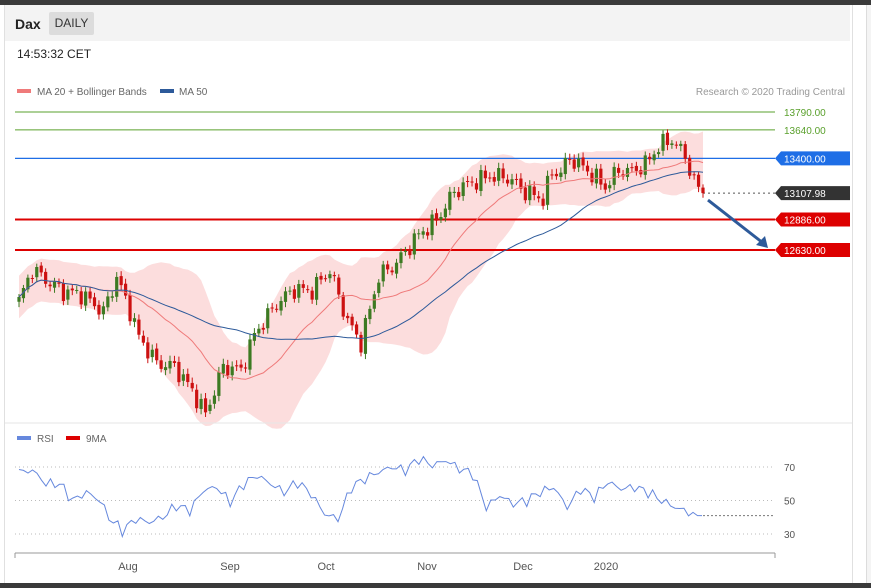 The width and height of the screenshot is (871, 588). Describe the element at coordinates (360, 497) in the screenshot. I see `rsi-line` at that location.